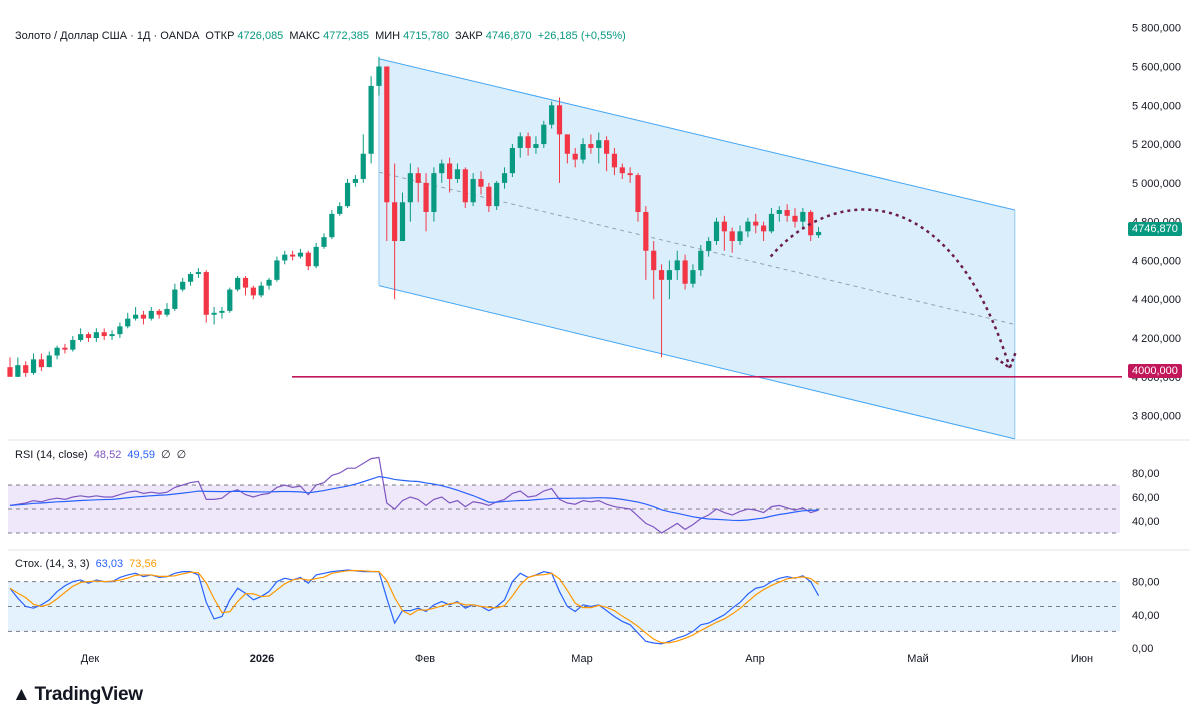  What do you see at coordinates (582, 659) in the screenshot?
I see `time-tick-label: Мар` at bounding box center [582, 659].